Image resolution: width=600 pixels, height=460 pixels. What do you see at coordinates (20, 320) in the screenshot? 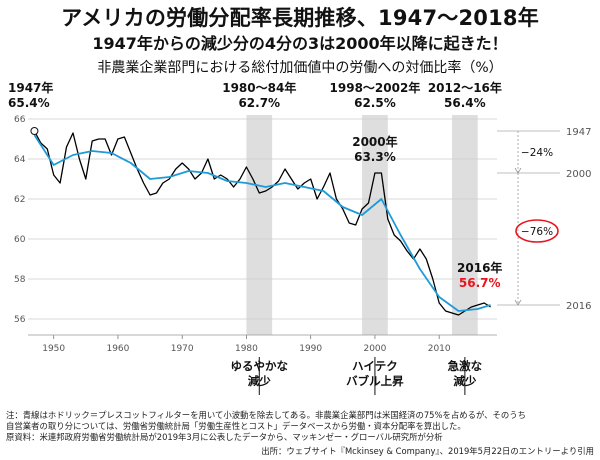
I see `y-tick-label-56: 56` at bounding box center [20, 320].